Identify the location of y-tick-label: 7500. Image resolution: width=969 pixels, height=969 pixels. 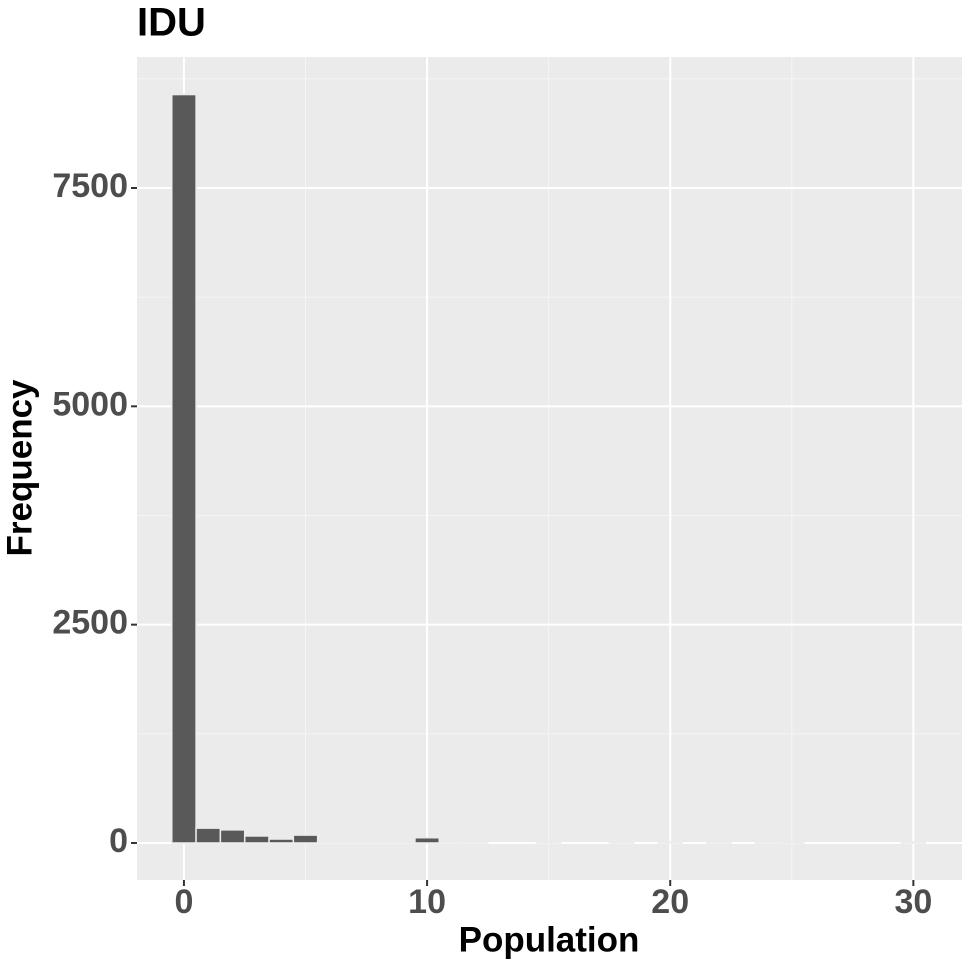
(90, 186).